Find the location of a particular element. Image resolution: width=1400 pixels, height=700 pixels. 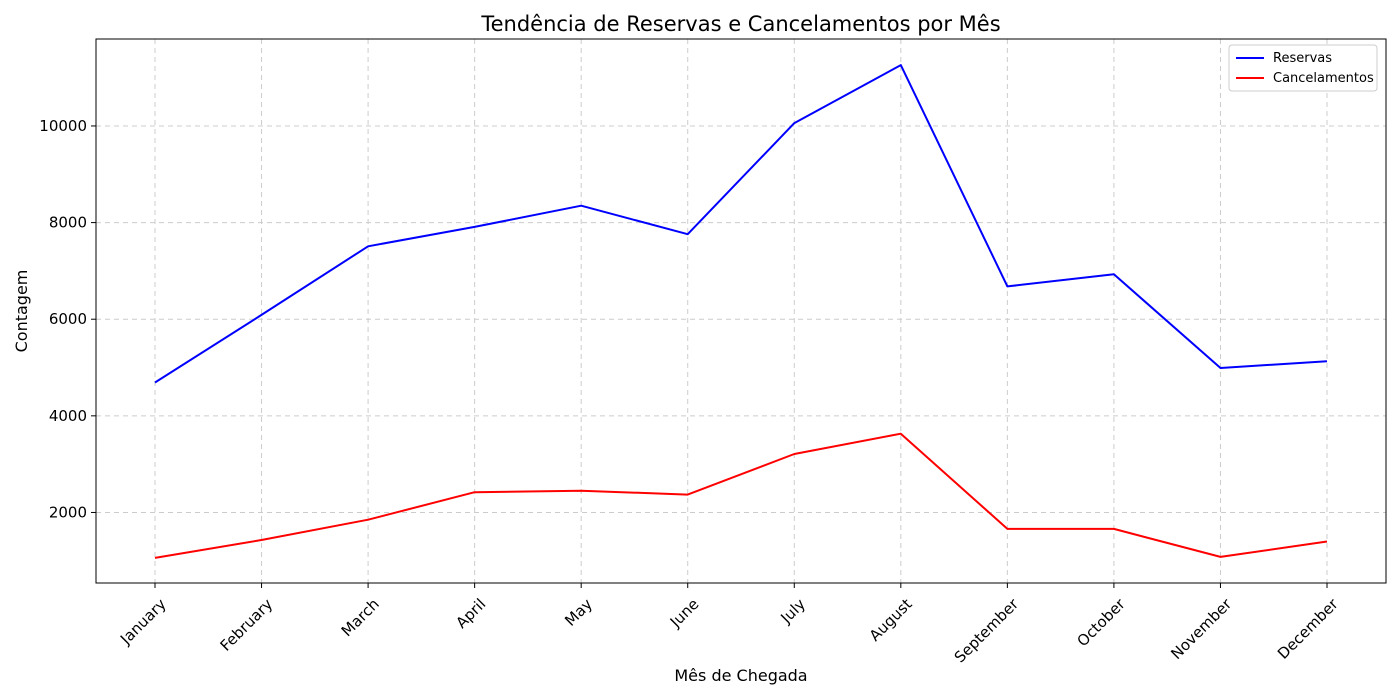

x-tick-label-september: September is located at coordinates (987, 630).